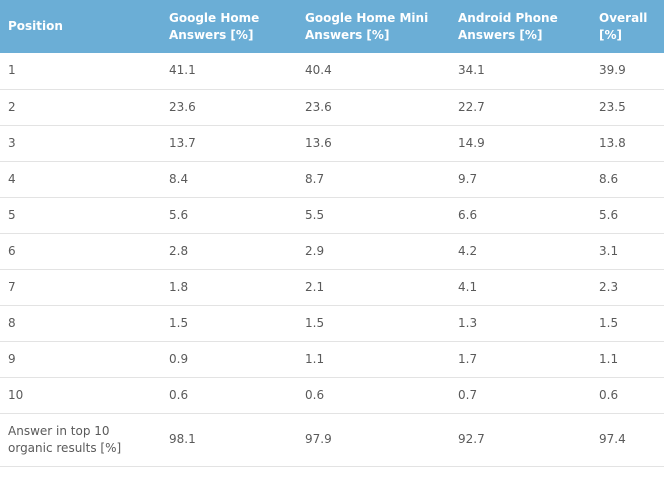 The width and height of the screenshot is (664, 503). Describe the element at coordinates (332, 395) in the screenshot. I see `table-row: 10 0.6 0.6 0.7 0.6` at that location.